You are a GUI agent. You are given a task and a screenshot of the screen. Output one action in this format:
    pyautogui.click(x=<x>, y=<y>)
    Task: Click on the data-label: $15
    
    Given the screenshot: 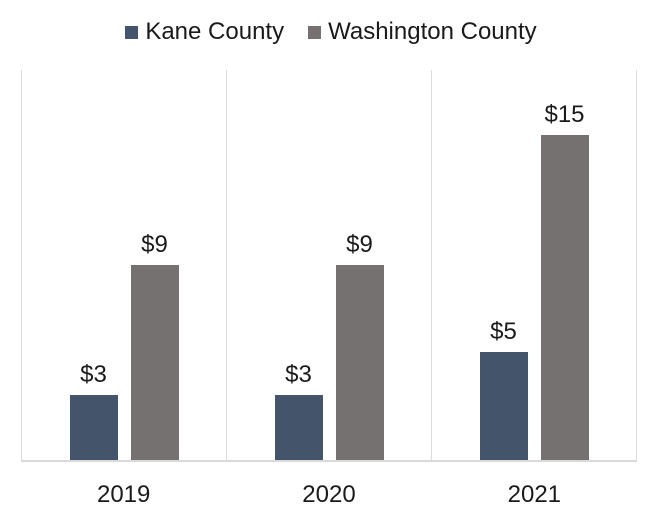 What is the action you would take?
    pyautogui.click(x=564, y=114)
    